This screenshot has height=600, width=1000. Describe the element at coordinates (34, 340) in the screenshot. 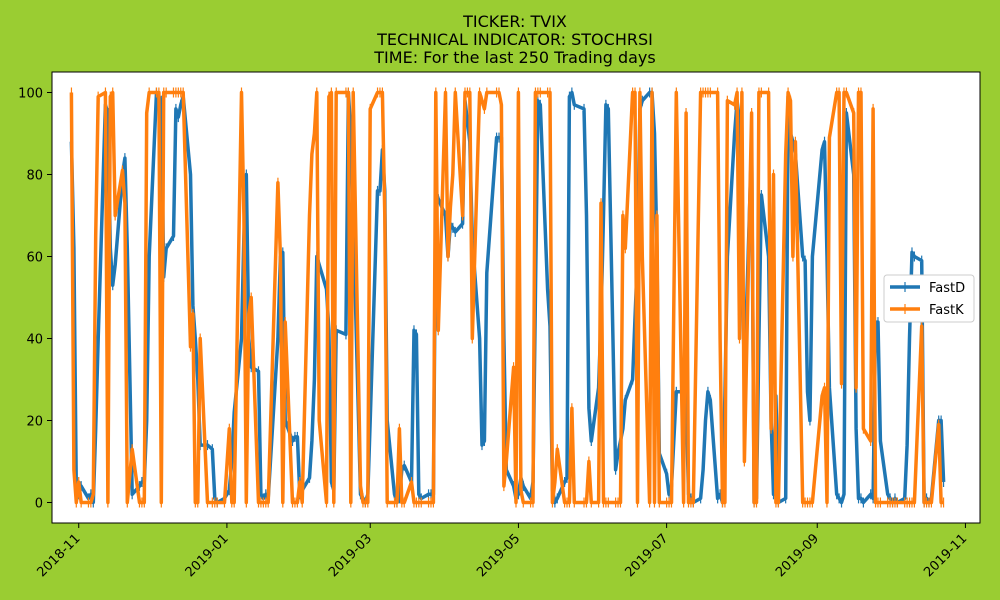

I see `y-tick-label: 40` at that location.